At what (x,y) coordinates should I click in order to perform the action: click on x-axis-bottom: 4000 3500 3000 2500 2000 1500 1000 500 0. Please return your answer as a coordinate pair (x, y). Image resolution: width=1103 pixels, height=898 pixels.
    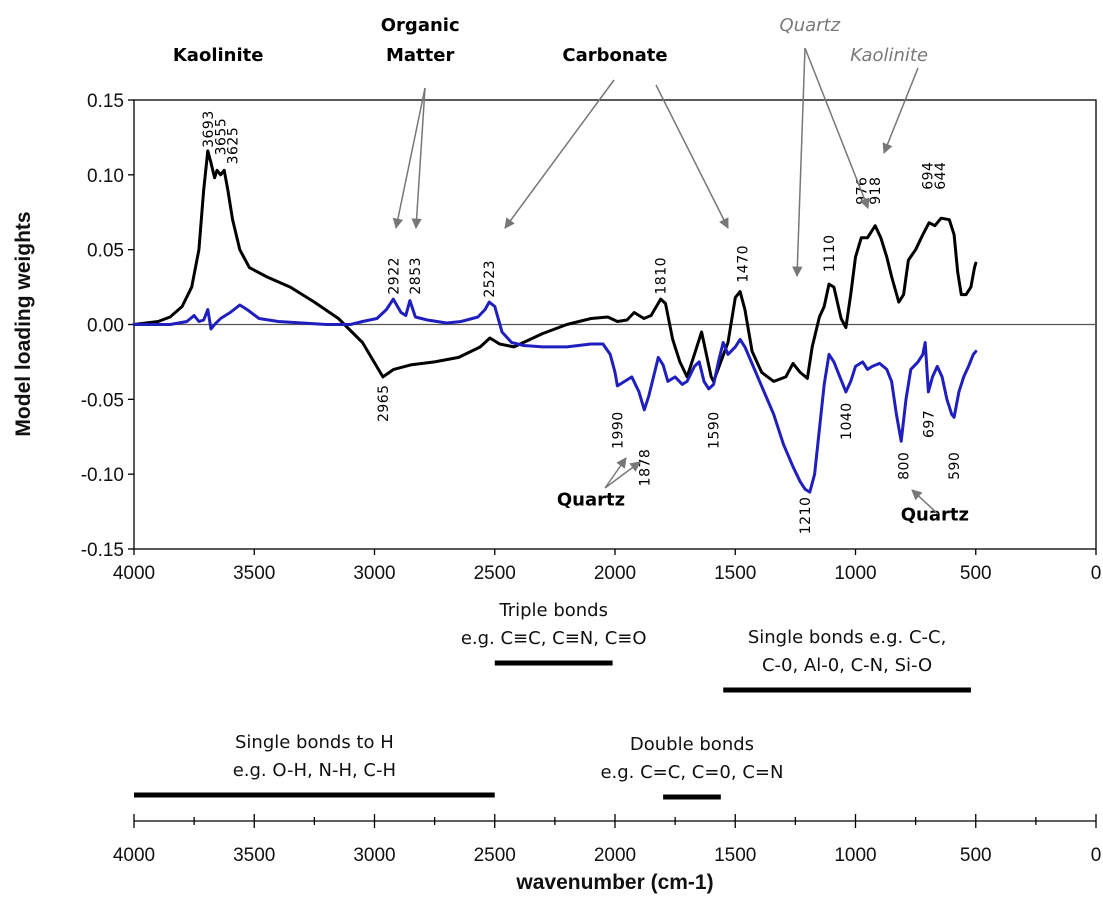
    Looking at the image, I should click on (607, 840).